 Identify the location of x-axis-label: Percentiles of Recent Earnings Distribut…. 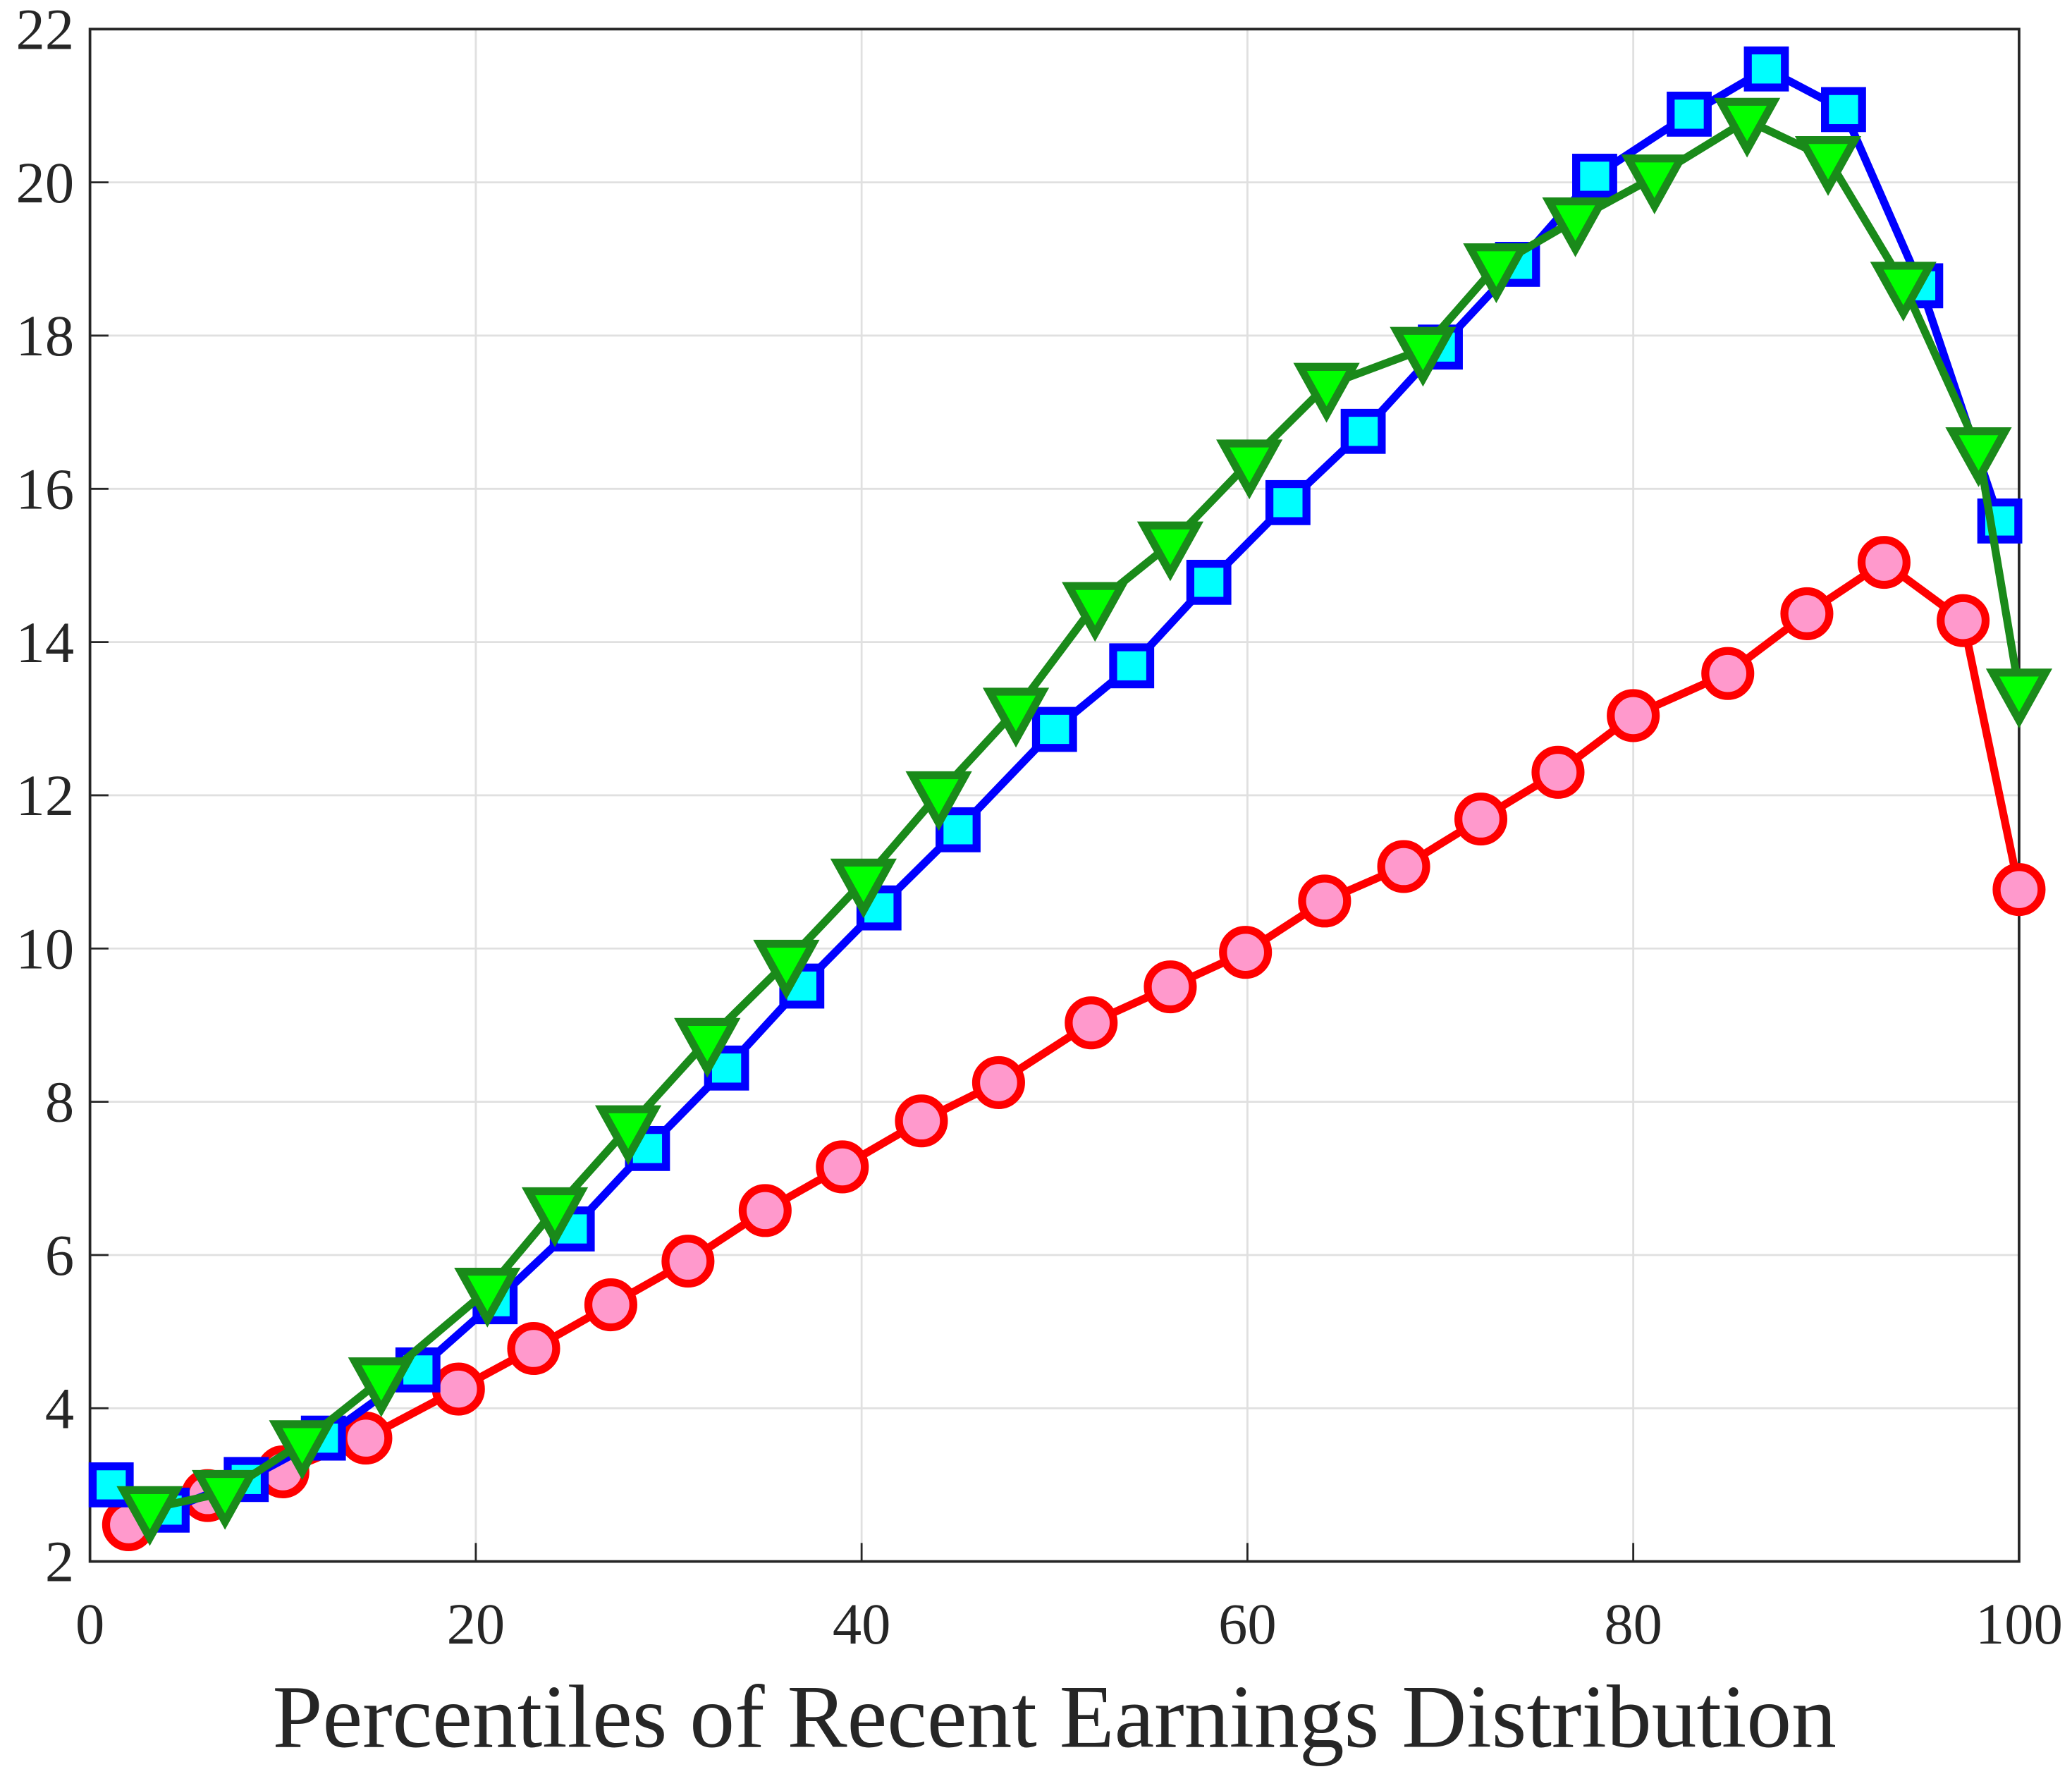
(1055, 1716).